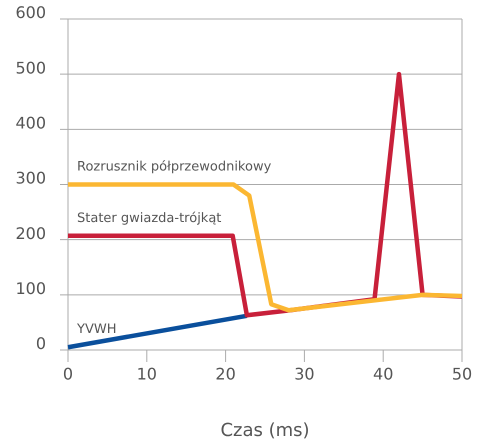 The height and width of the screenshot is (443, 478). Describe the element at coordinates (146, 374) in the screenshot. I see `x-tick-label: 10` at that location.